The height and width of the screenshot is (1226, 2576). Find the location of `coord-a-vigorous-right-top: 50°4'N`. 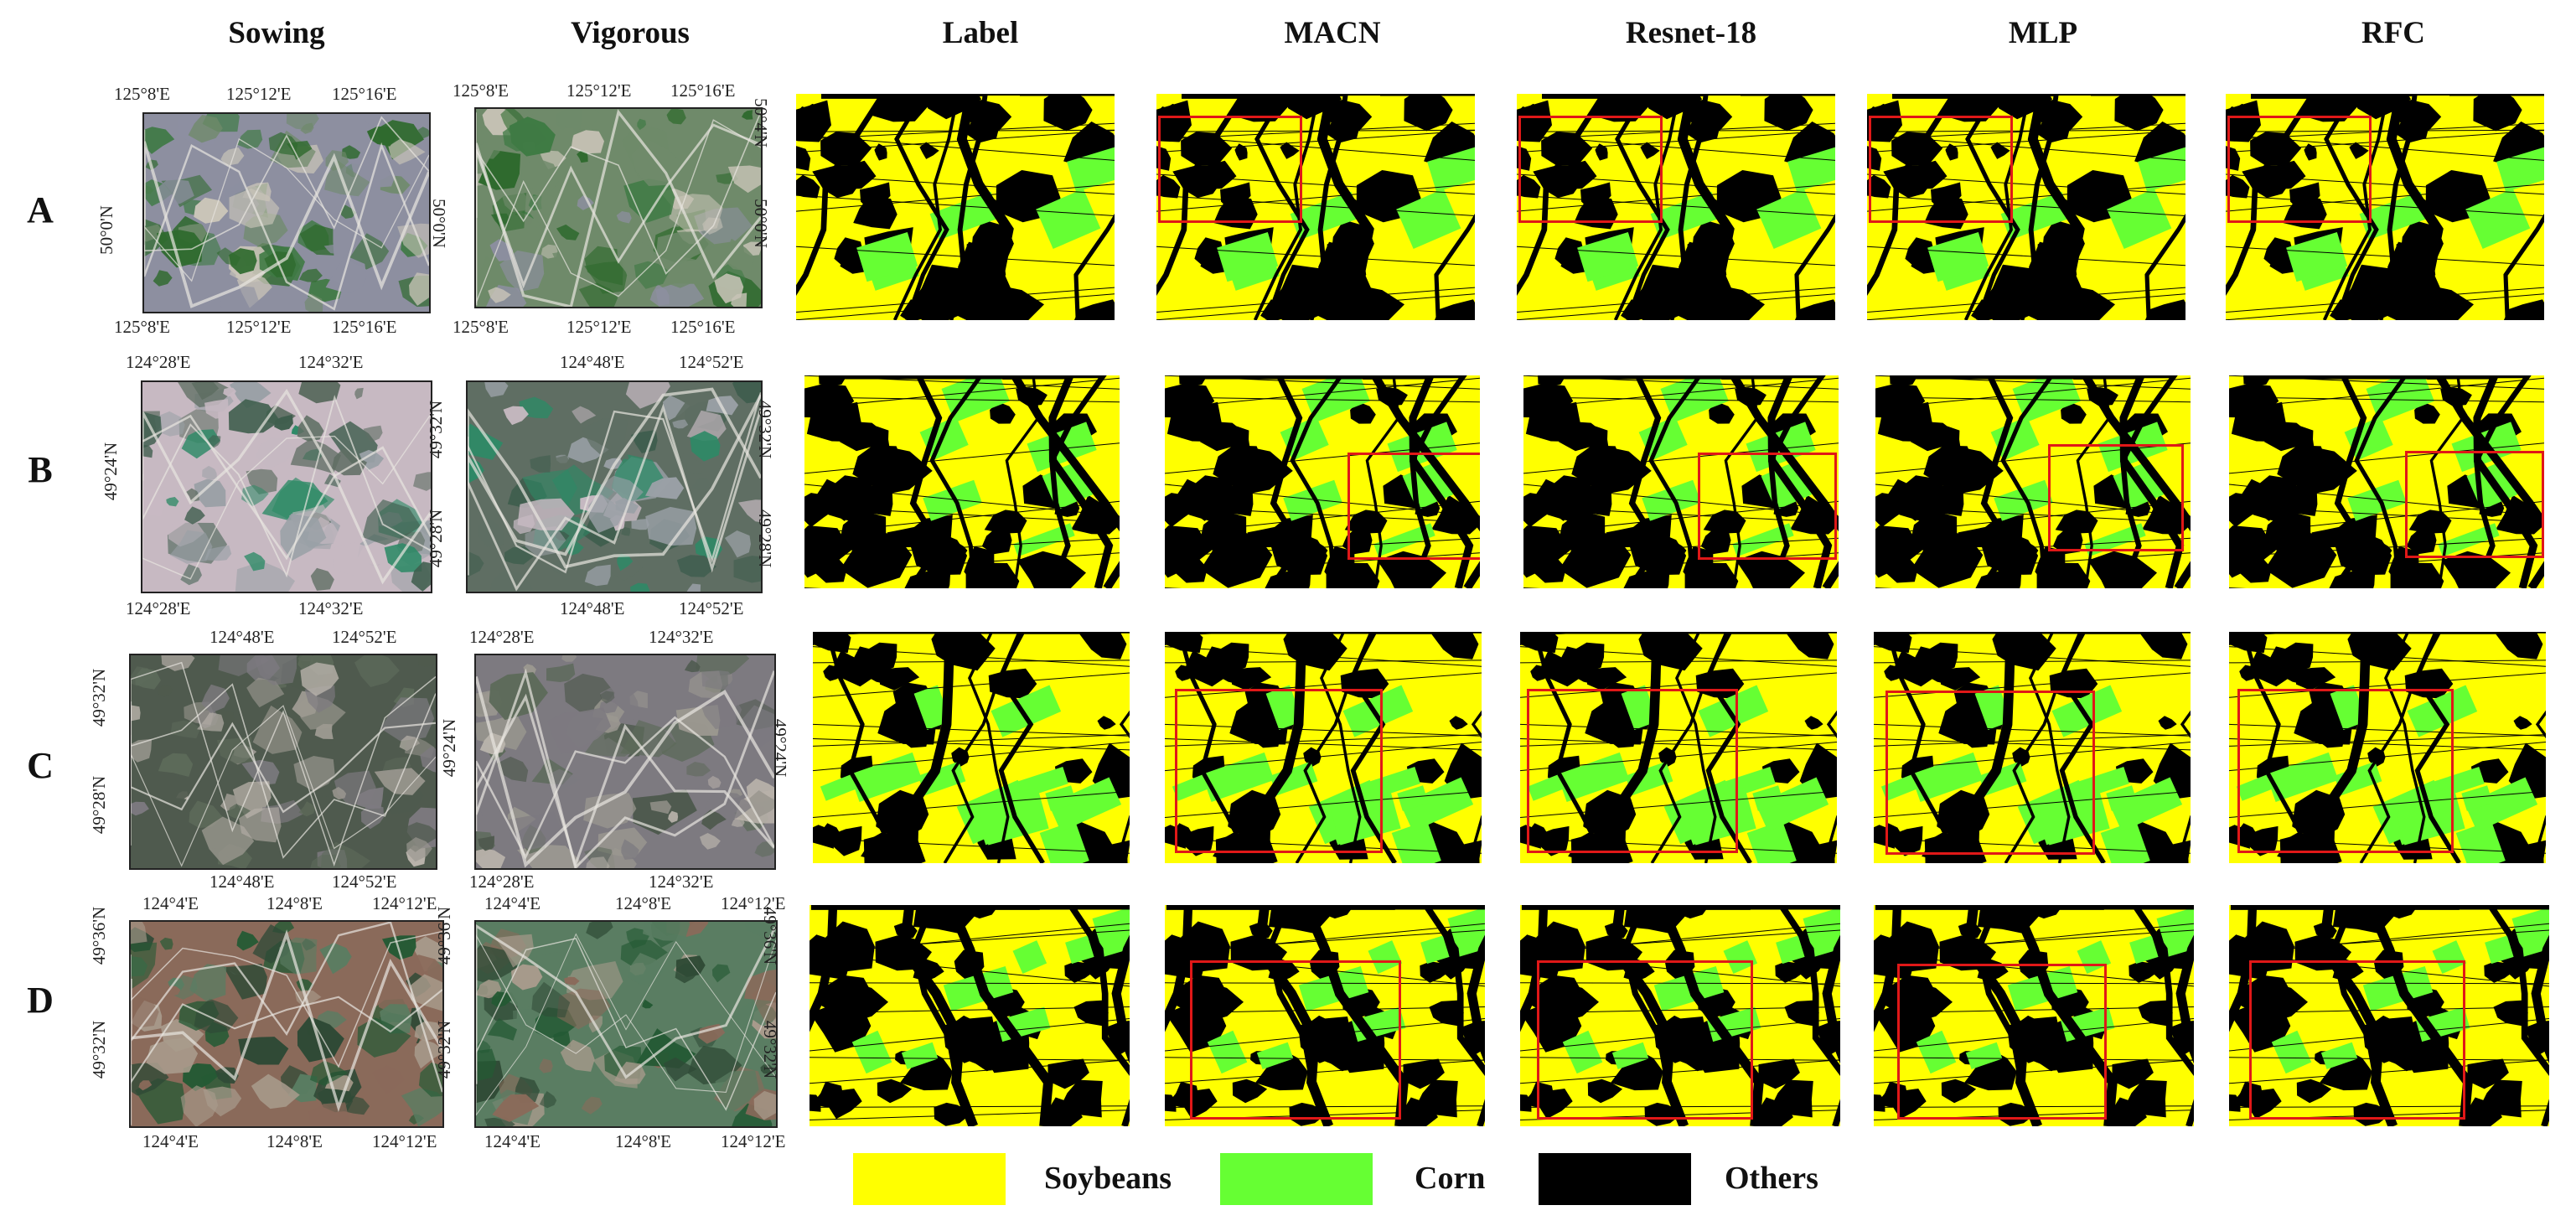

coord-a-vigorous-right-top: 50°4'N is located at coordinates (760, 123).